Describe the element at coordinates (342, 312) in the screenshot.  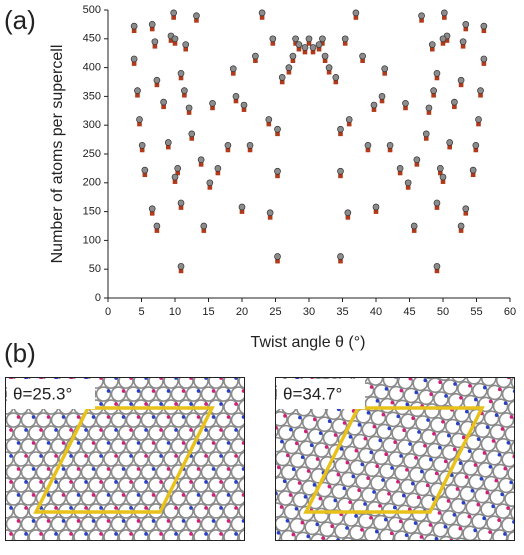
I see `x-tick-label: 35` at that location.